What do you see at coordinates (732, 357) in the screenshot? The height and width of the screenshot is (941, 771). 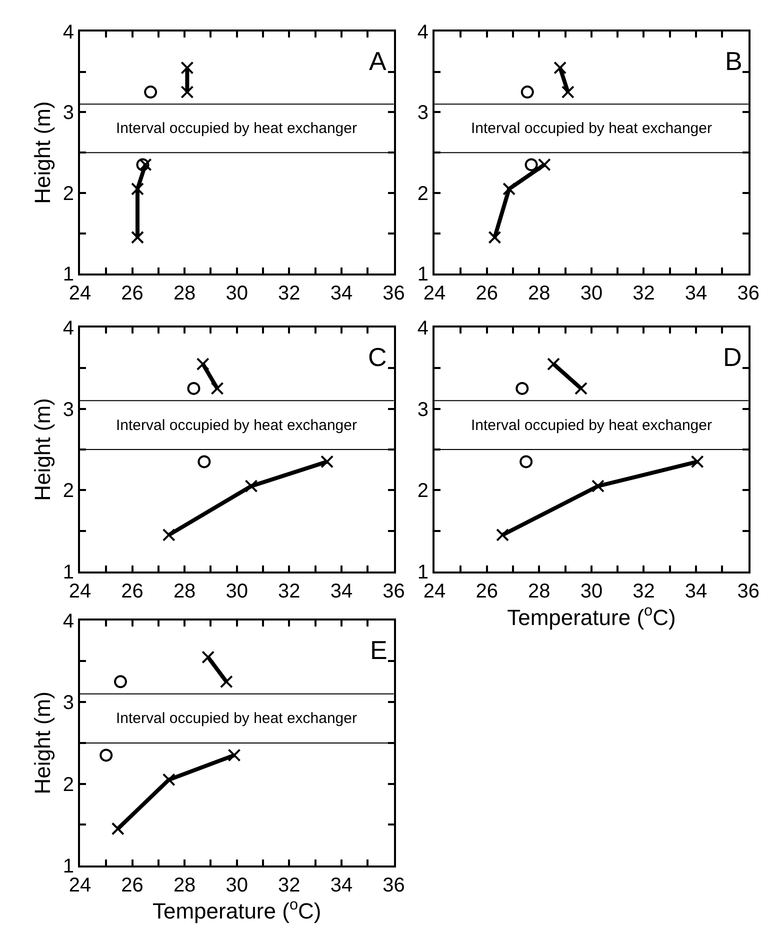 I see `text: D` at bounding box center [732, 357].